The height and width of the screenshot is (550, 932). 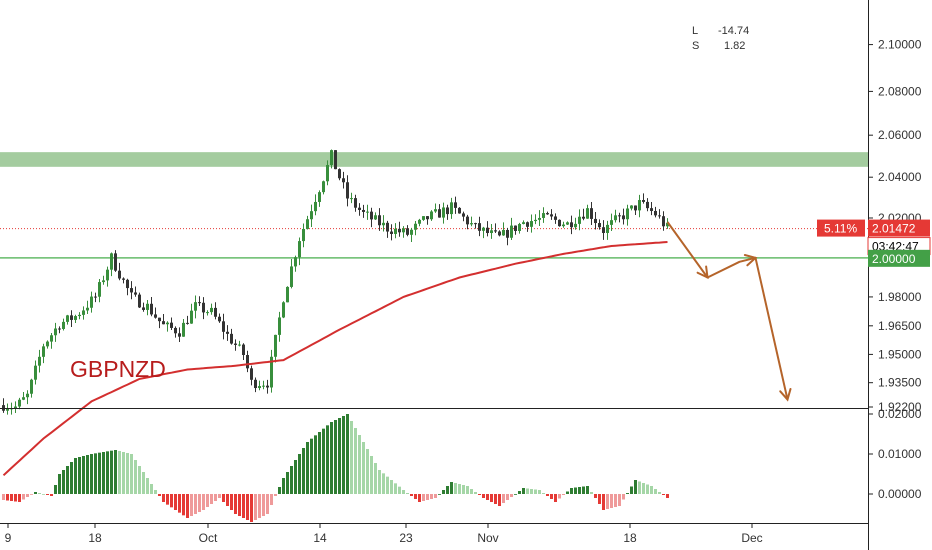 What do you see at coordinates (406, 538) in the screenshot?
I see `time-tick-label: 23` at bounding box center [406, 538].